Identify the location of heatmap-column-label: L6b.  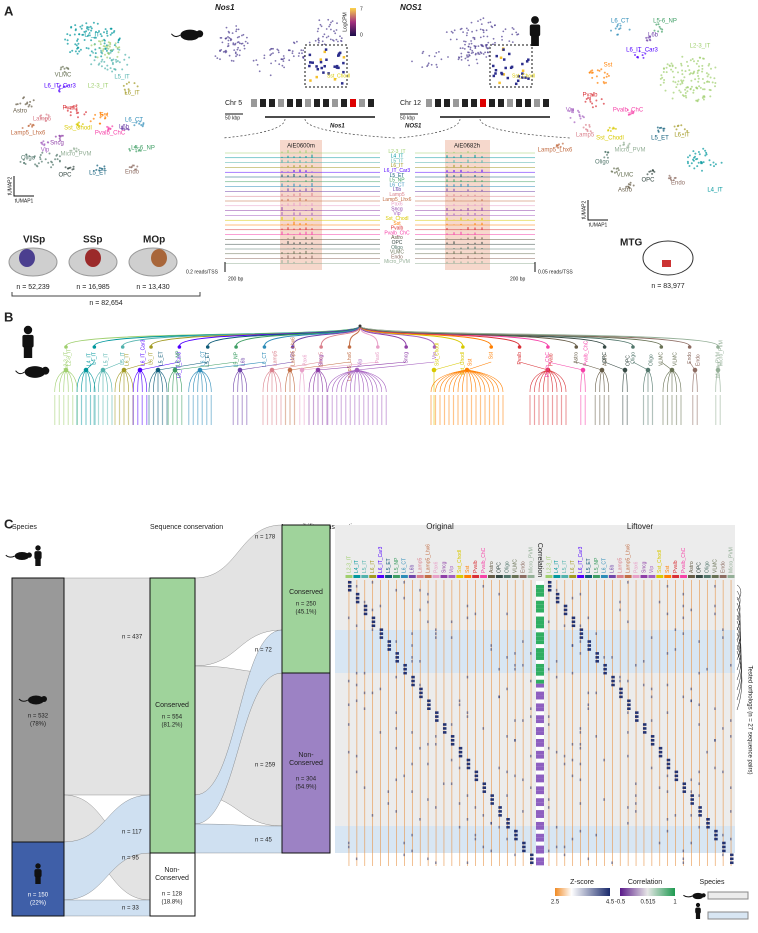
(613, 568).